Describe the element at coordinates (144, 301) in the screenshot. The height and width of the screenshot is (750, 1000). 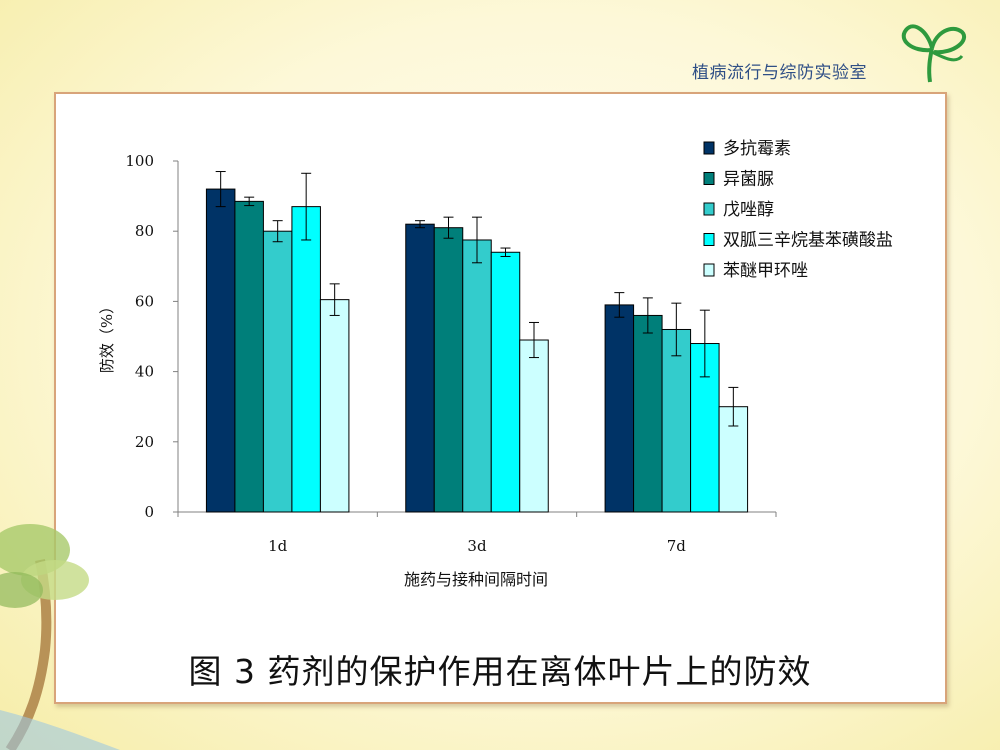
I see `y-tick-label: 60` at that location.